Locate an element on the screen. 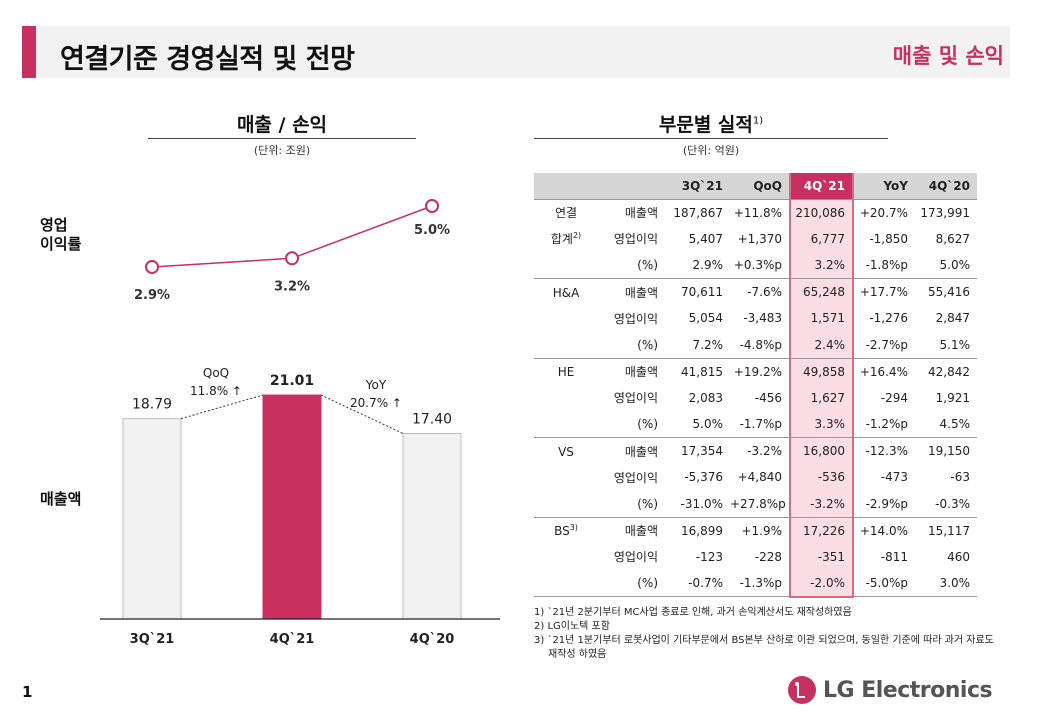 The width and height of the screenshot is (1042, 713). bar-layer: 18.79 3Q`21 21.01 4Q`21 17.40 4Q`20 is located at coordinates (292, 510).